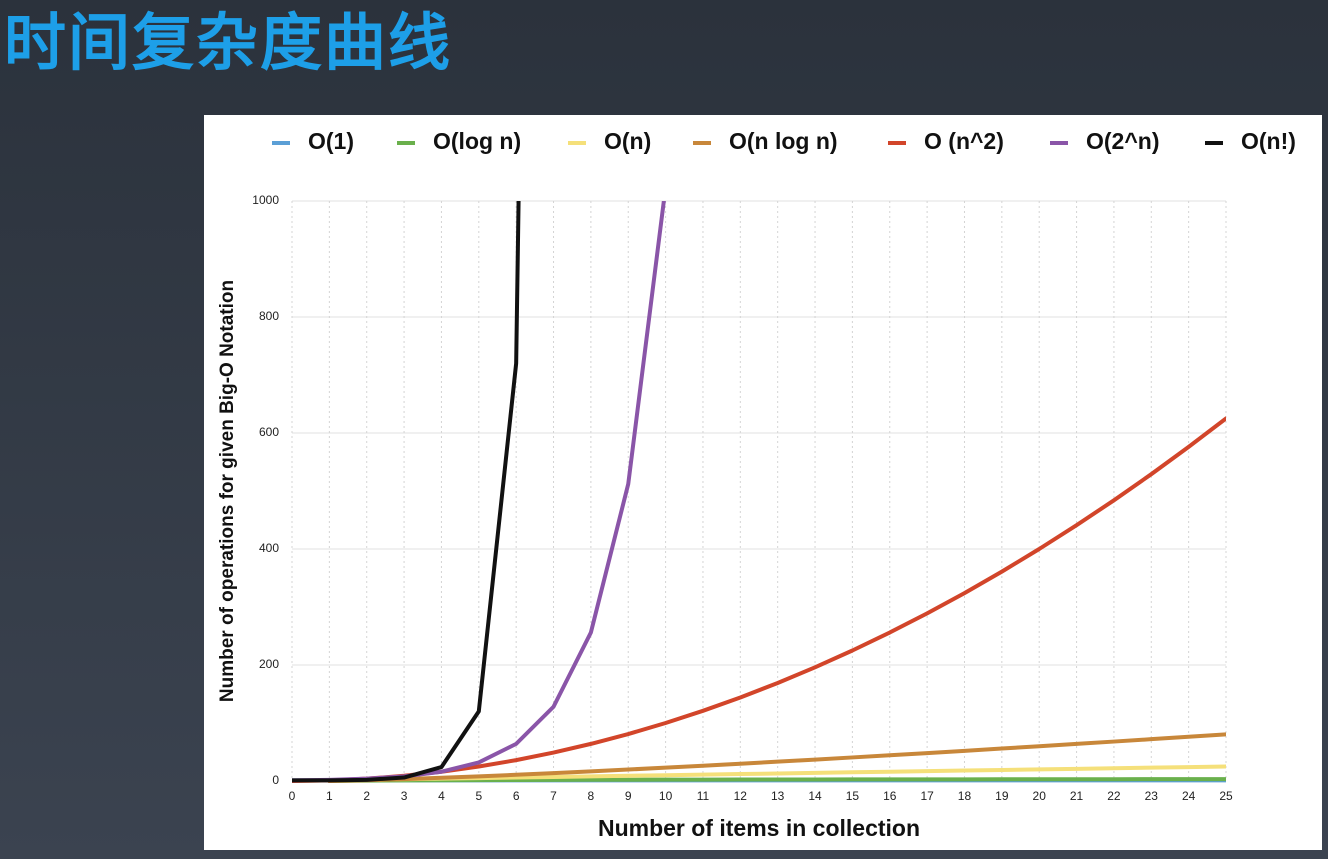  What do you see at coordinates (477, 141) in the screenshot?
I see `legend-label: O(log n)` at bounding box center [477, 141].